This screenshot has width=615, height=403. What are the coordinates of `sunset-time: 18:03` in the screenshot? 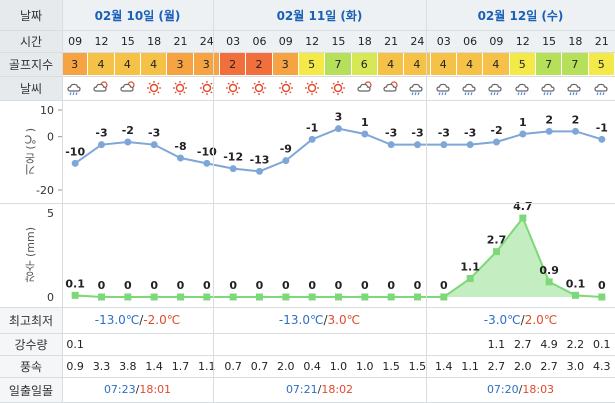 It's located at (538, 389).